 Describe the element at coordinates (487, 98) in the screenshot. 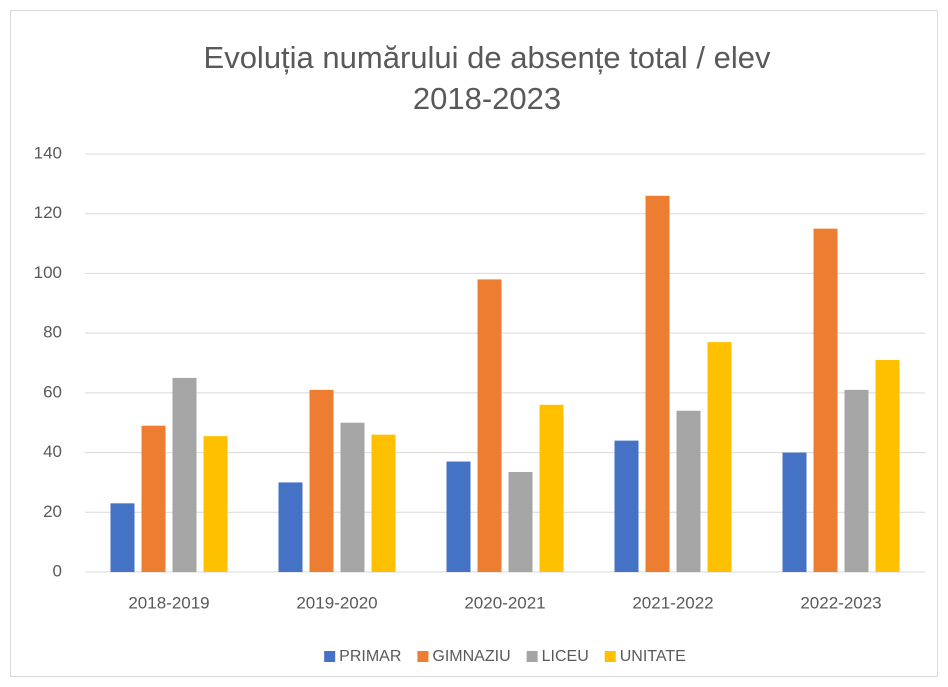

I see `chart-title: 2018-2023` at that location.